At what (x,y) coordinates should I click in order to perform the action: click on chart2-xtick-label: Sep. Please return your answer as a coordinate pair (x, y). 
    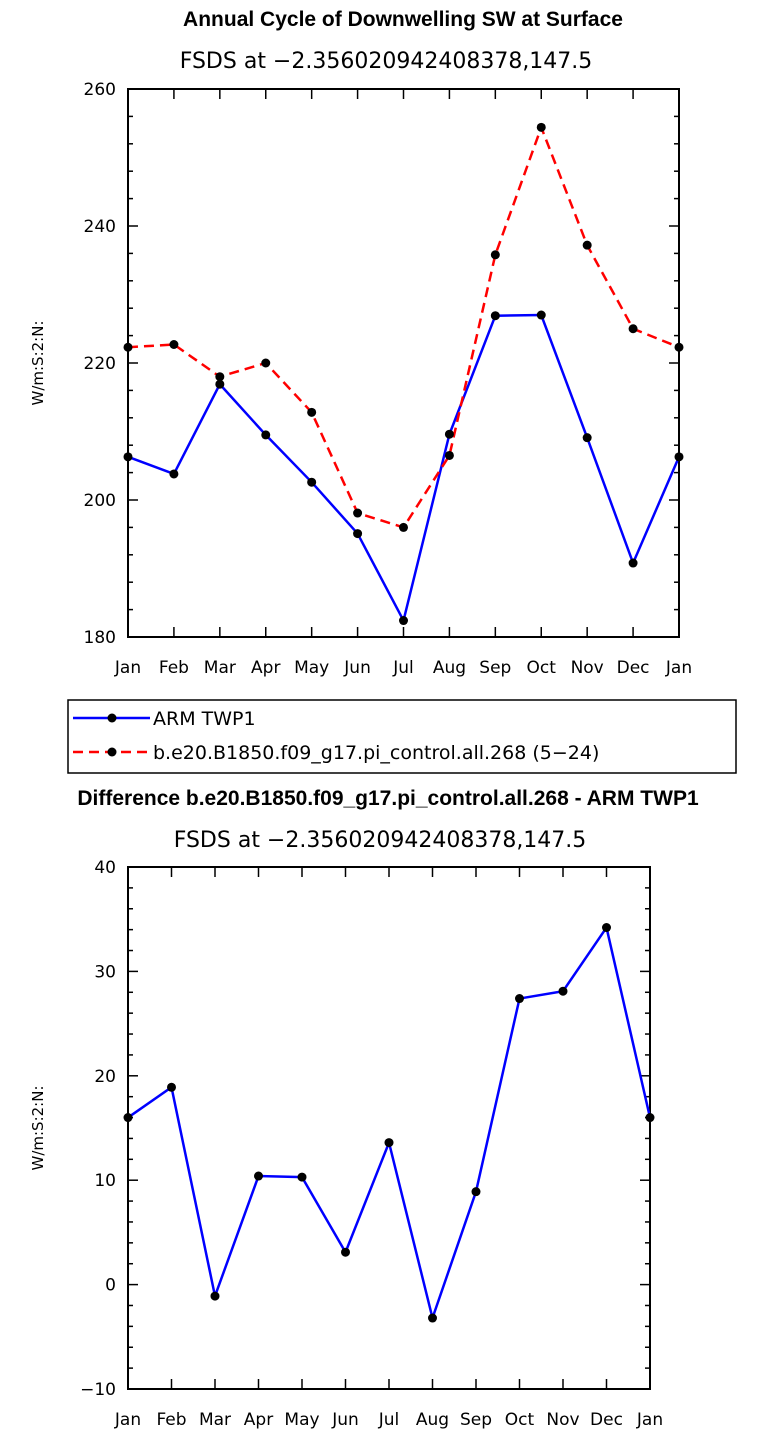
    Looking at the image, I should click on (476, 1420).